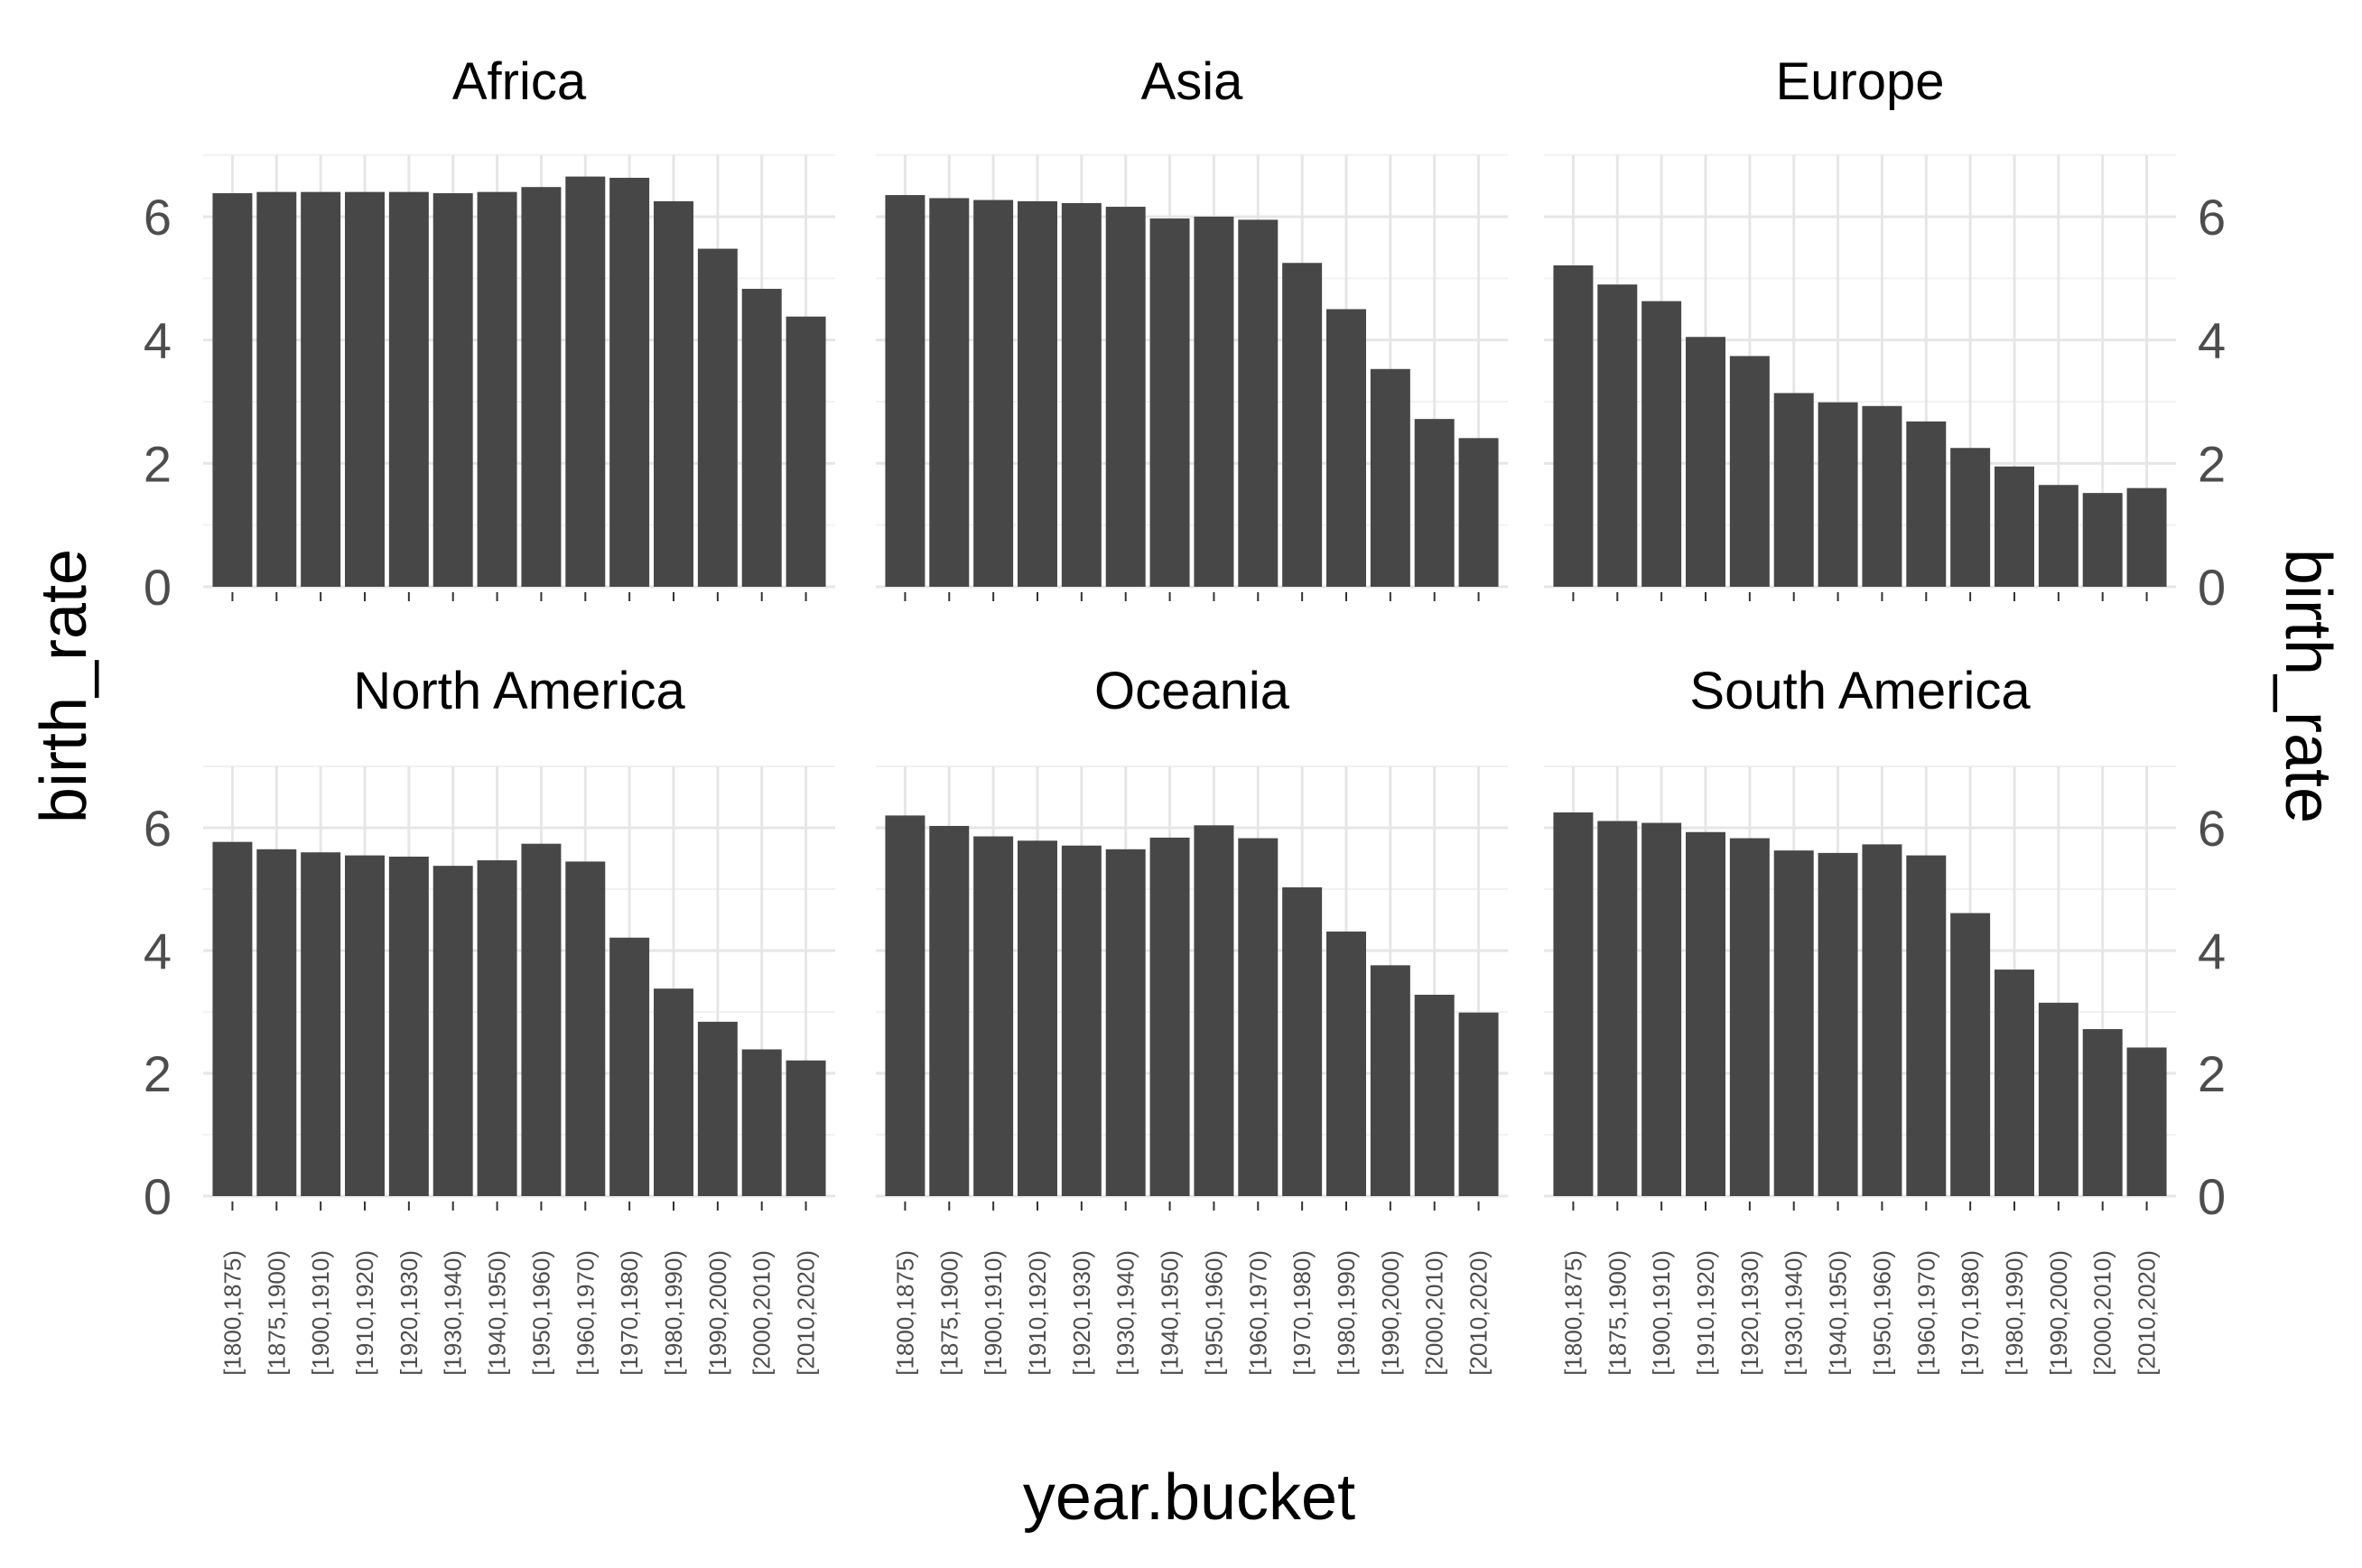 The height and width of the screenshot is (1568, 2362). What do you see at coordinates (541, 1313) in the screenshot?
I see `x-tick-label: [1950,1960)` at bounding box center [541, 1313].